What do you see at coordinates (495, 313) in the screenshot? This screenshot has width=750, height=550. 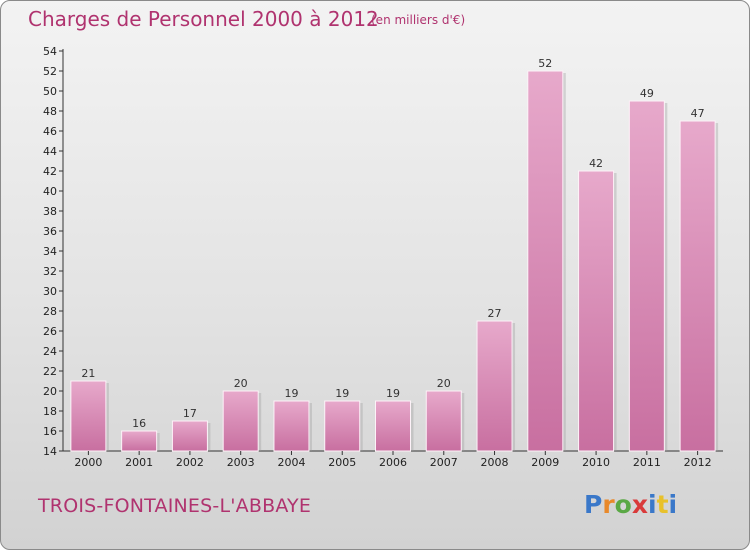 I see `bar-value-label: 27` at bounding box center [495, 313].